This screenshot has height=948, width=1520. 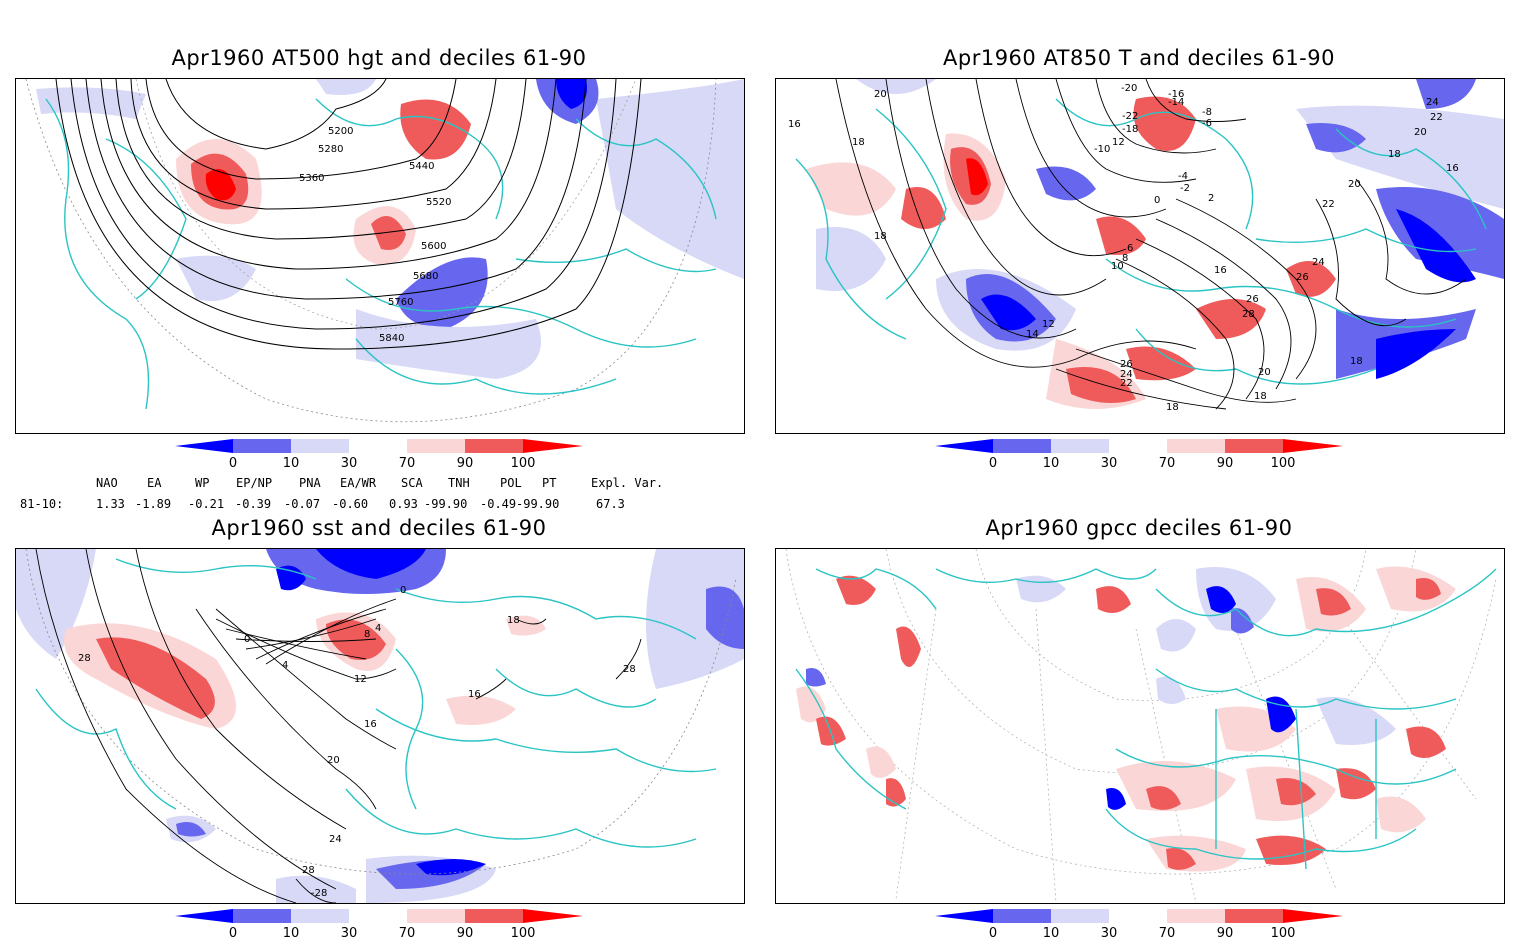 I want to click on index-row-label: 81-10:, so click(x=42, y=504).